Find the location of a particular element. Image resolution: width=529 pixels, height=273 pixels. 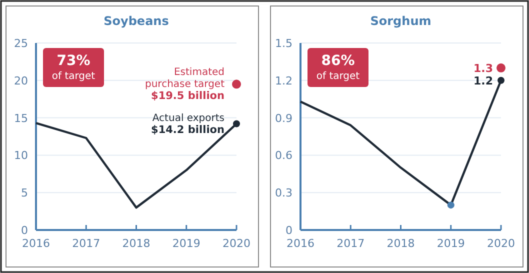

y-tick-label: 5 is located at coordinates (24, 193).